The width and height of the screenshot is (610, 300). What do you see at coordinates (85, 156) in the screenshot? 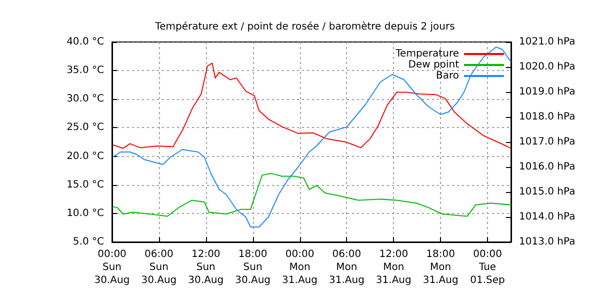
I see `y-tick-label: 20.0 °C` at bounding box center [85, 156].